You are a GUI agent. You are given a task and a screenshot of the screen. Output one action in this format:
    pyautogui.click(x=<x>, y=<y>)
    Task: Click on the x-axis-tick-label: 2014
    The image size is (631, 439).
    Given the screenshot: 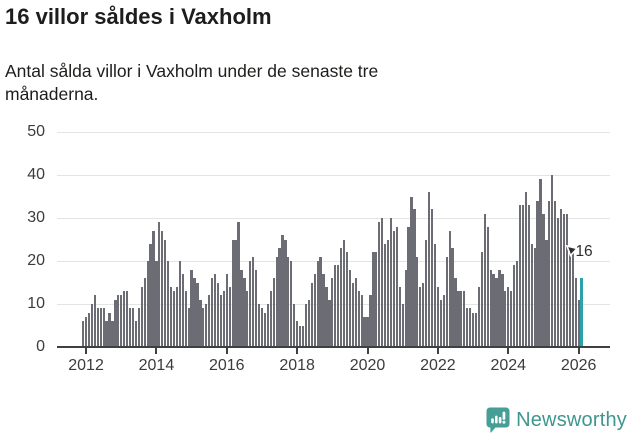 What is the action you would take?
    pyautogui.click(x=156, y=365)
    